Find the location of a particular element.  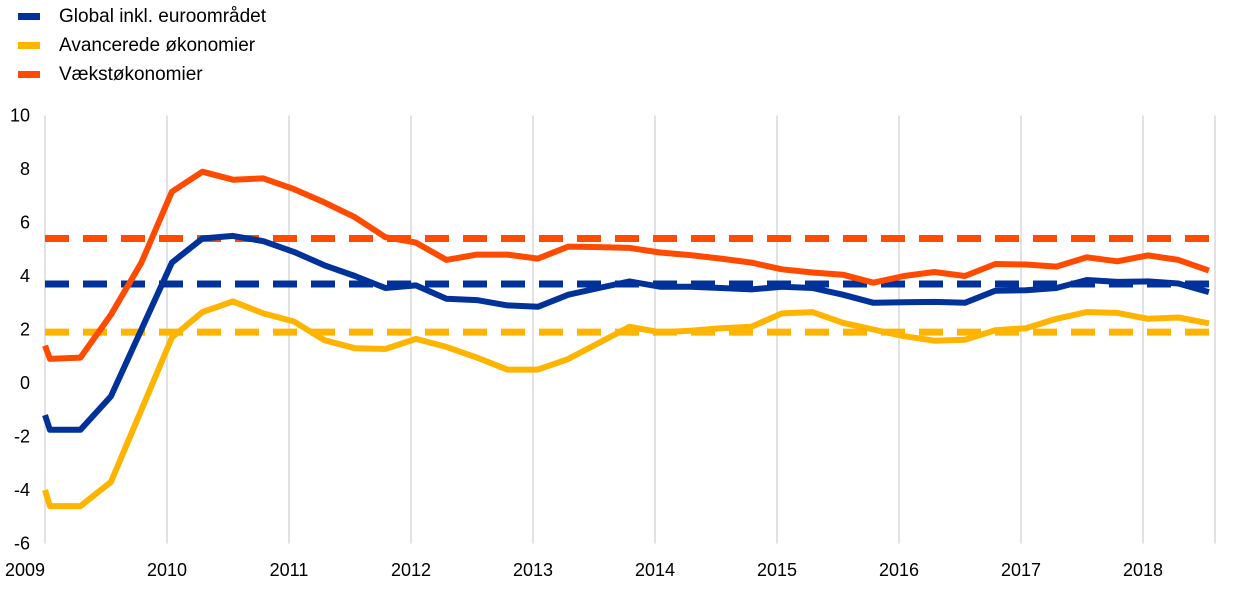

x-tick-label: 2015 is located at coordinates (777, 570).